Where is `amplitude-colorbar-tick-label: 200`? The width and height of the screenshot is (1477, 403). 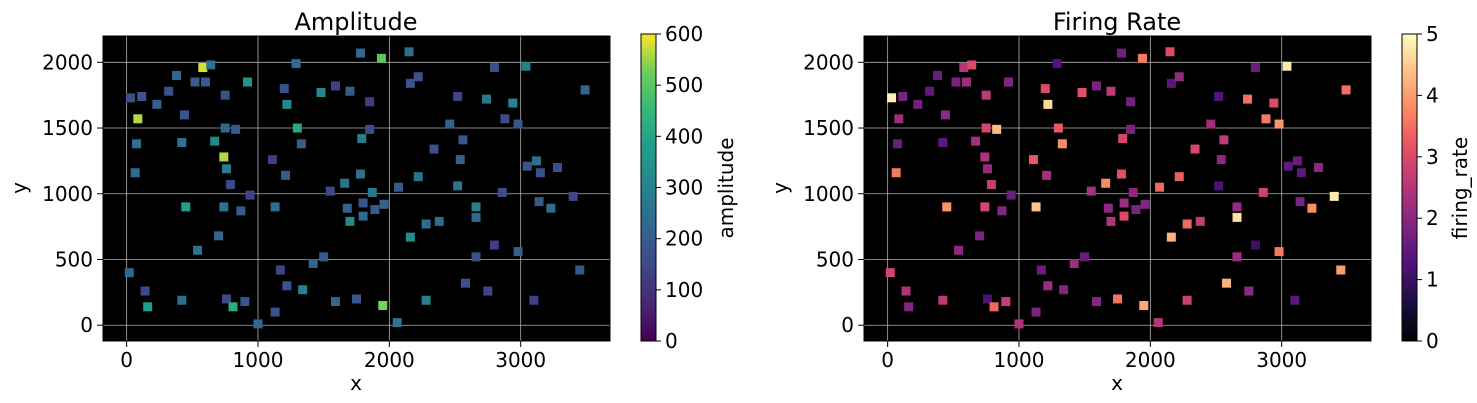 amplitude-colorbar-tick-label: 200 is located at coordinates (684, 239).